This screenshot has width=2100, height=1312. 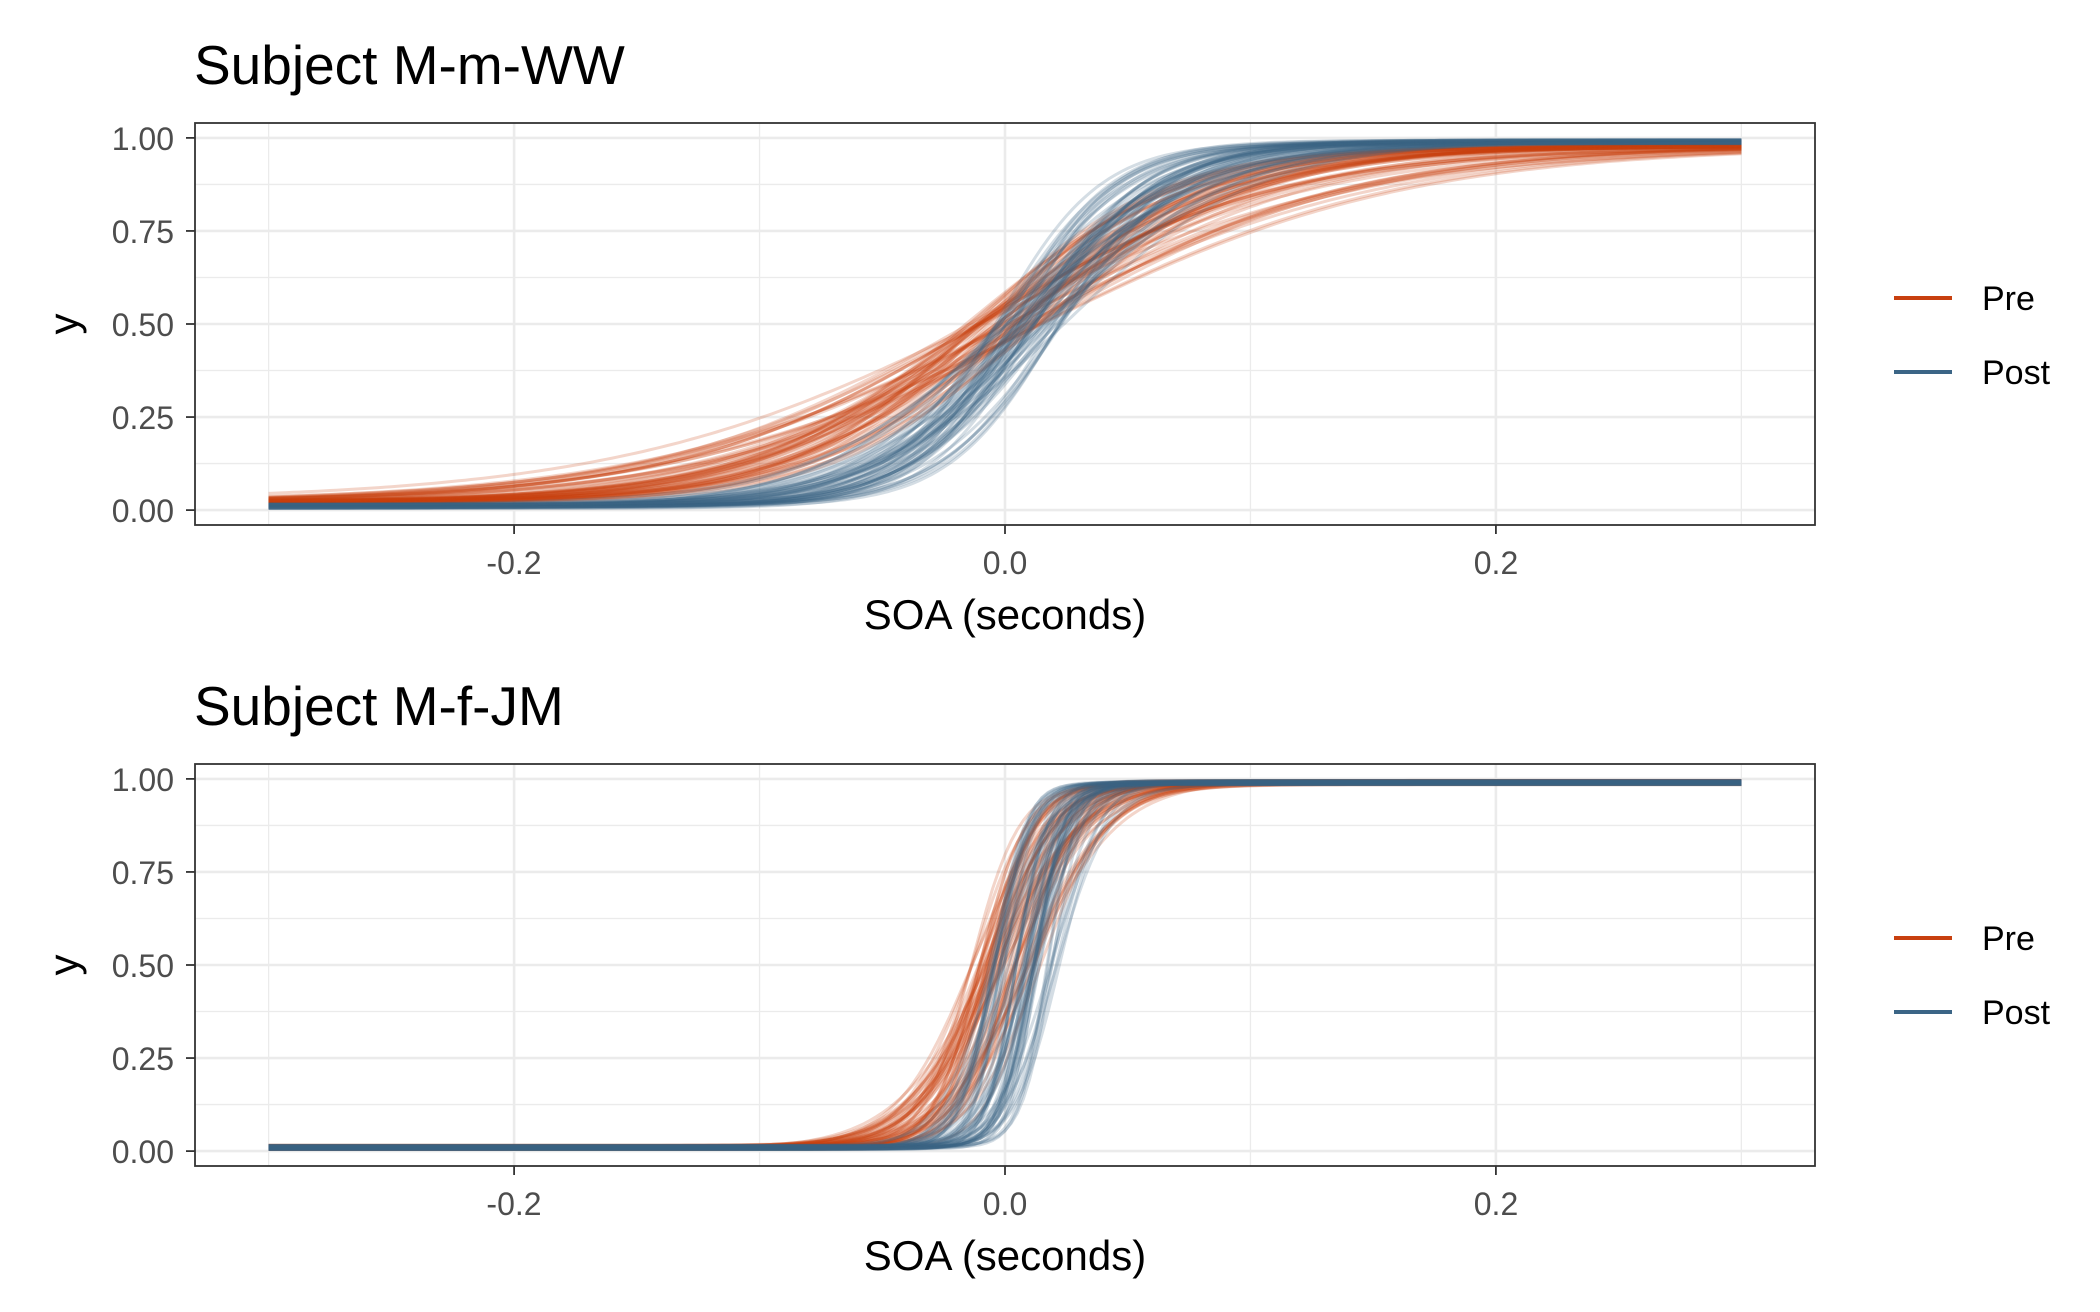 What do you see at coordinates (143, 780) in the screenshot?
I see `panel-2-y-tick-label: 1.00` at bounding box center [143, 780].